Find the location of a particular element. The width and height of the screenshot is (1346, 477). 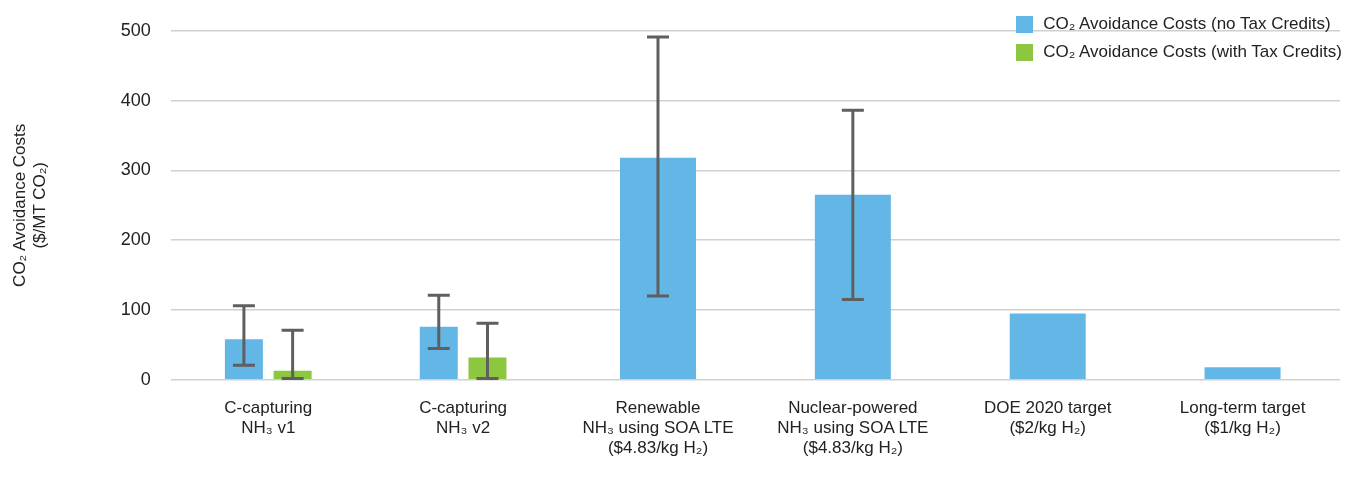

y-tick-label: 200 is located at coordinates (135, 239).